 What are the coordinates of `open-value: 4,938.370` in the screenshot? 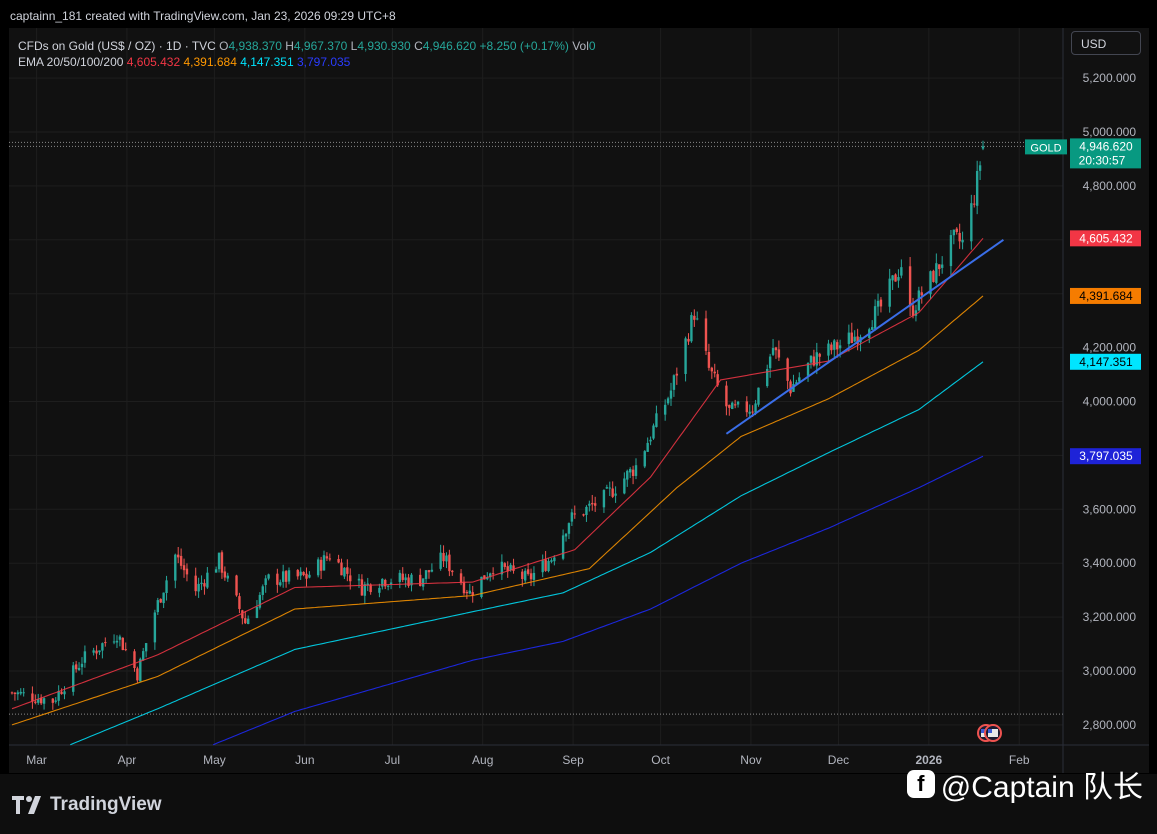 It's located at (255, 46).